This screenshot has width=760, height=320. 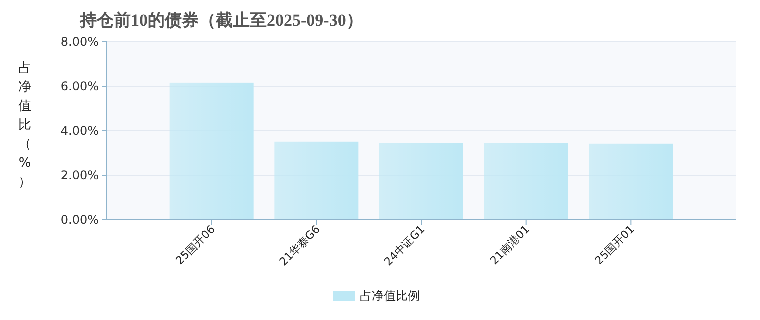 I want to click on x-tick-label: 24中证G1, so click(x=405, y=245).